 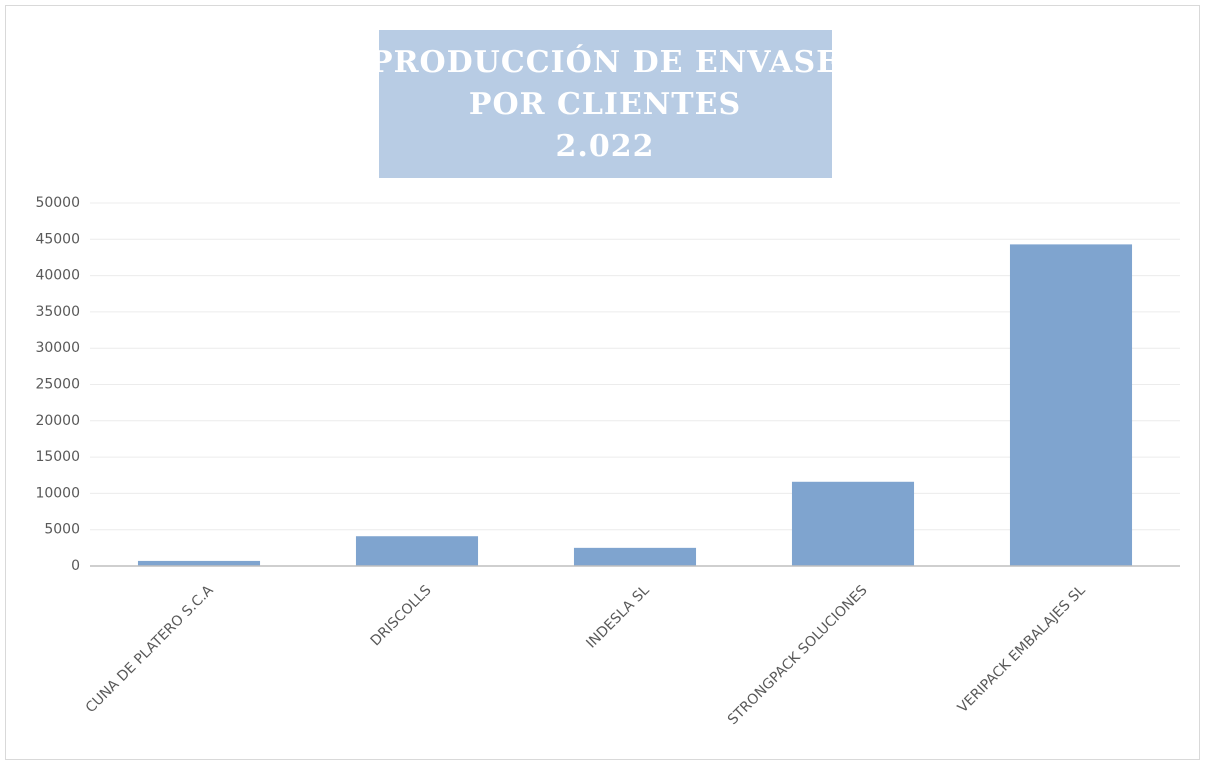 What do you see at coordinates (57, 457) in the screenshot?
I see `y-tick-label: 15000` at bounding box center [57, 457].